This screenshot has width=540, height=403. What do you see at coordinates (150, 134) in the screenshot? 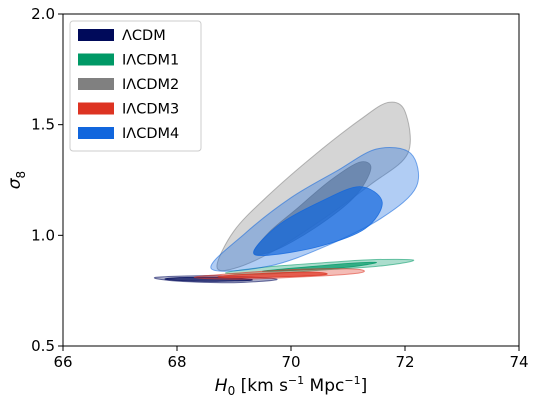
I see `legend-label: IΛCDM4` at bounding box center [150, 134].